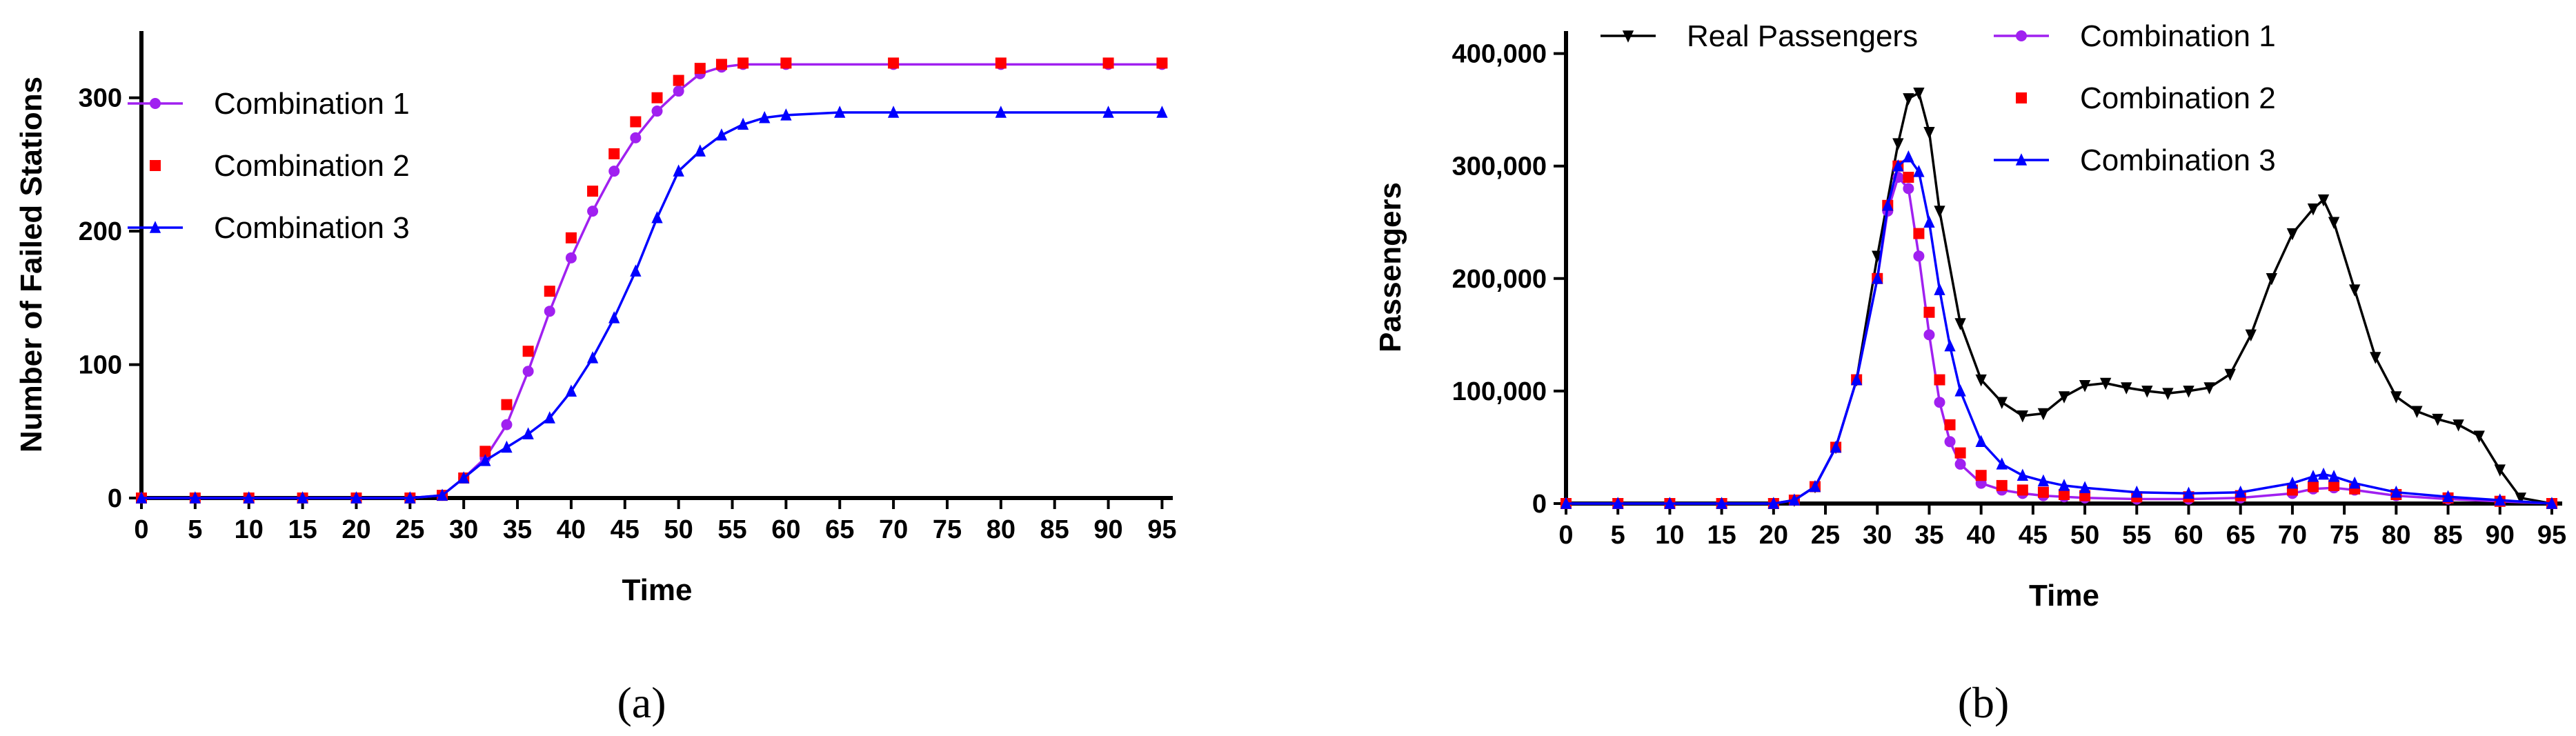  I want to click on x-tick-label: 5, so click(195, 529).